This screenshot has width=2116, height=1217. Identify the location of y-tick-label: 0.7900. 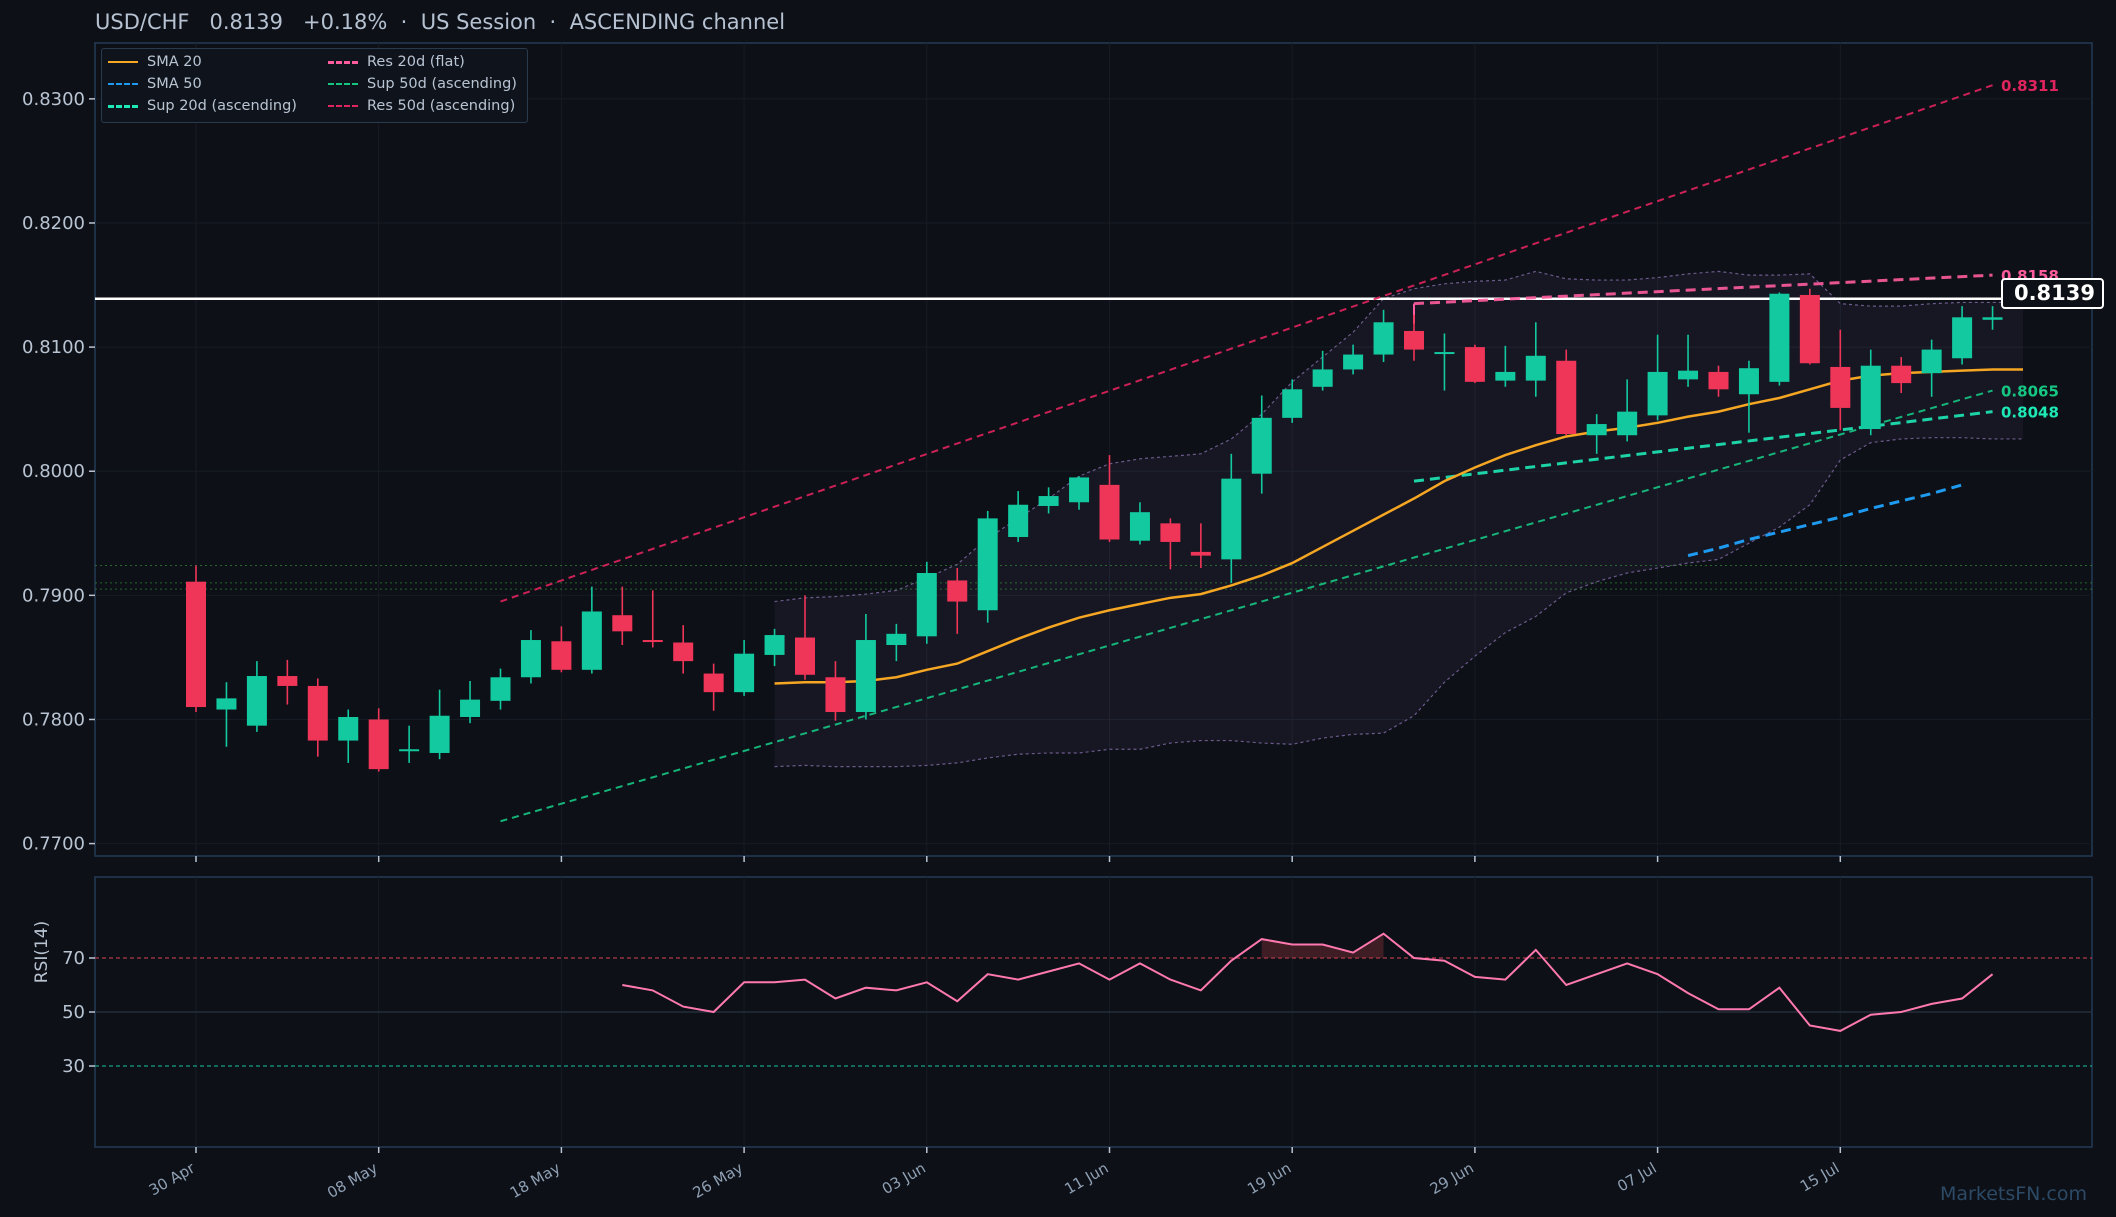
(53, 595).